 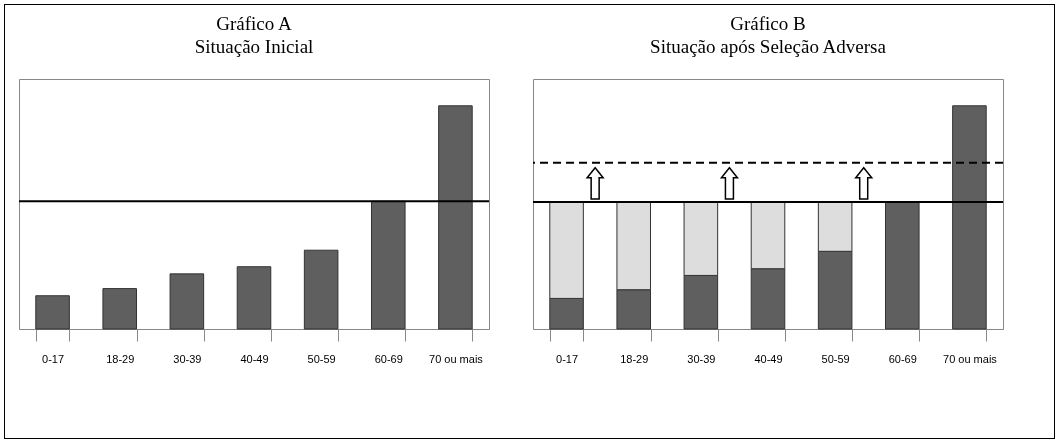 What do you see at coordinates (768, 23) in the screenshot?
I see `chart-title: Gráfico B` at bounding box center [768, 23].